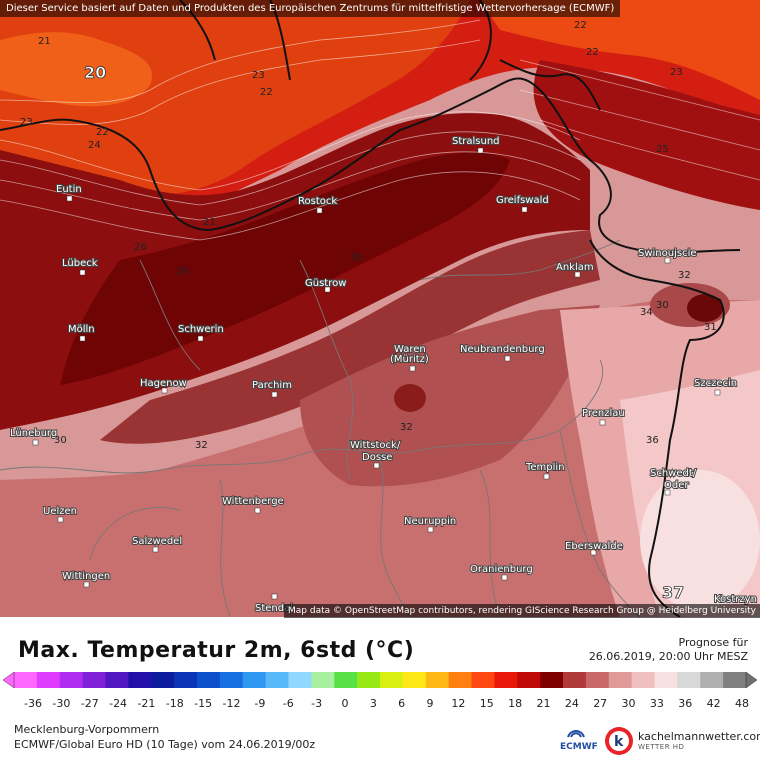 The width and height of the screenshot is (760, 760). I want to click on svg-text: Güstrow, so click(325, 283).